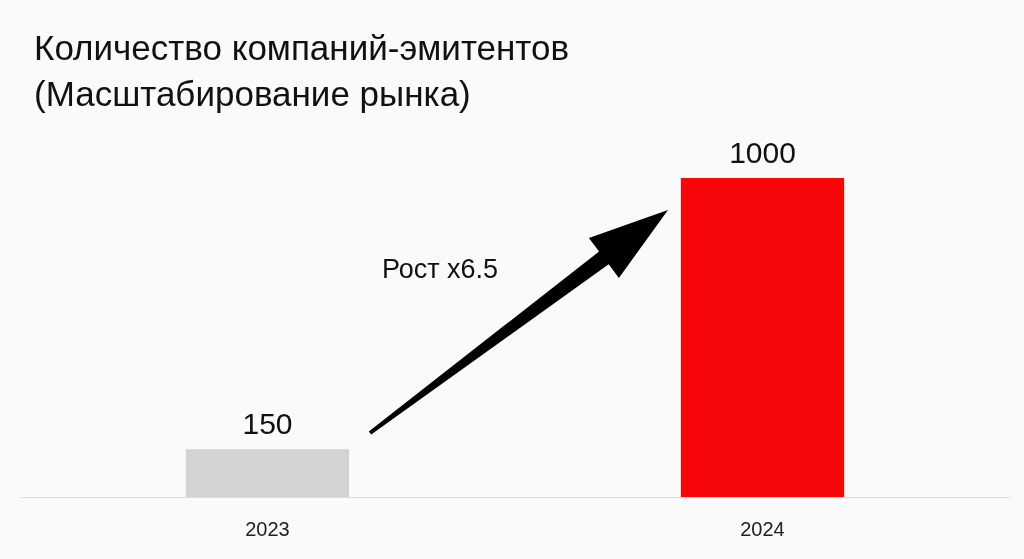 The height and width of the screenshot is (559, 1024). What do you see at coordinates (762, 528) in the screenshot?
I see `x-tick-label: 2024` at bounding box center [762, 528].